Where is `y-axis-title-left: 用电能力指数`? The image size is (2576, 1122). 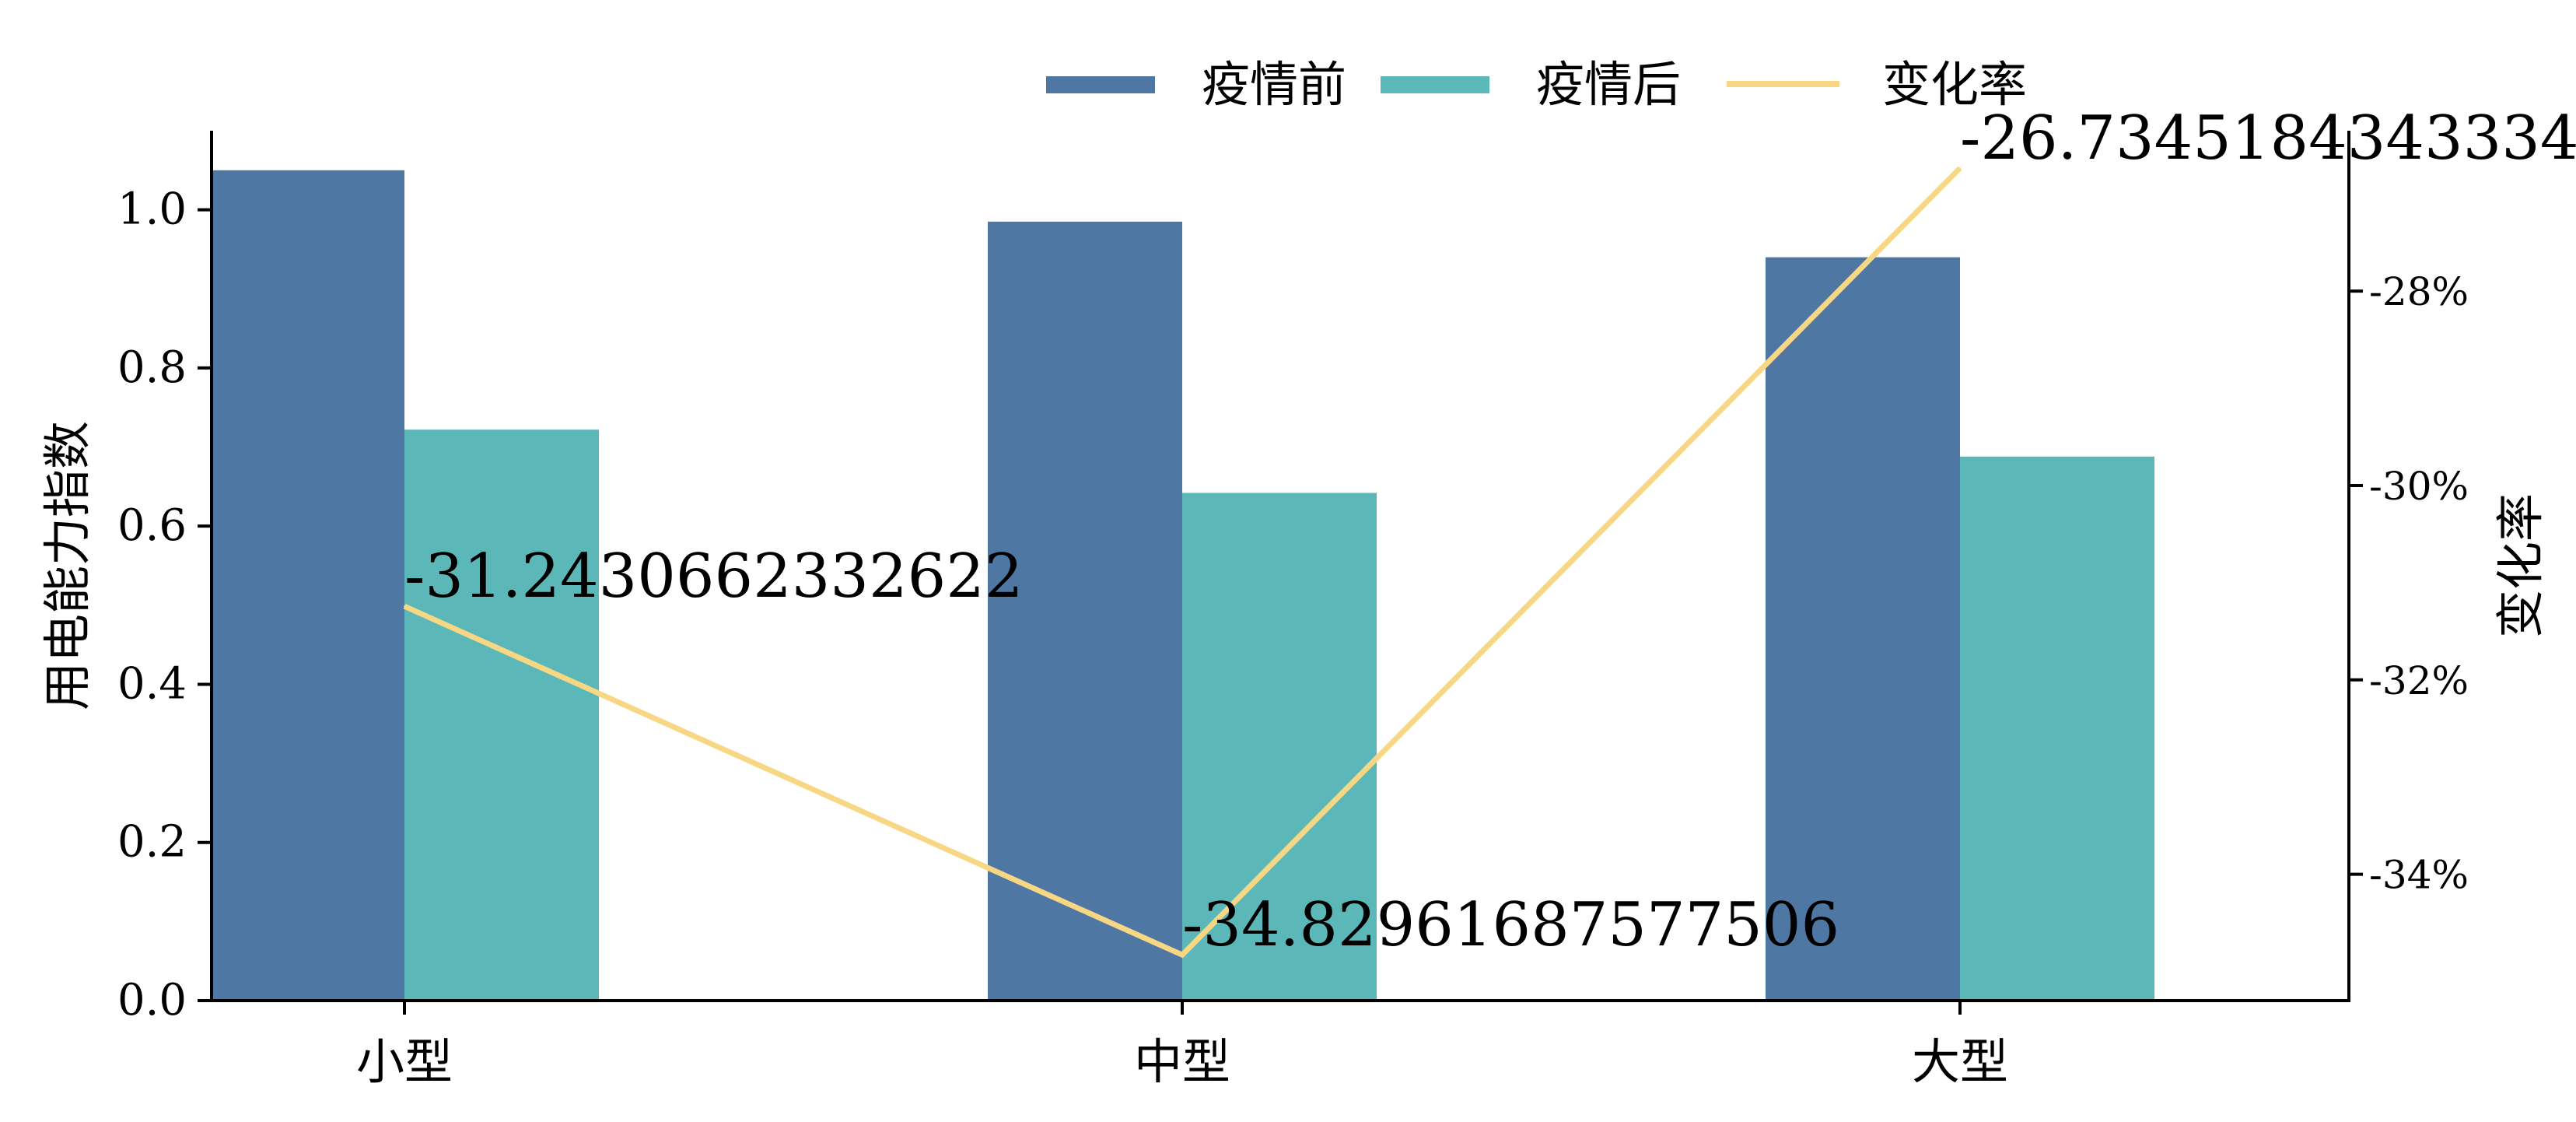
y-axis-title-left: 用电能力指数 is located at coordinates (67, 565).